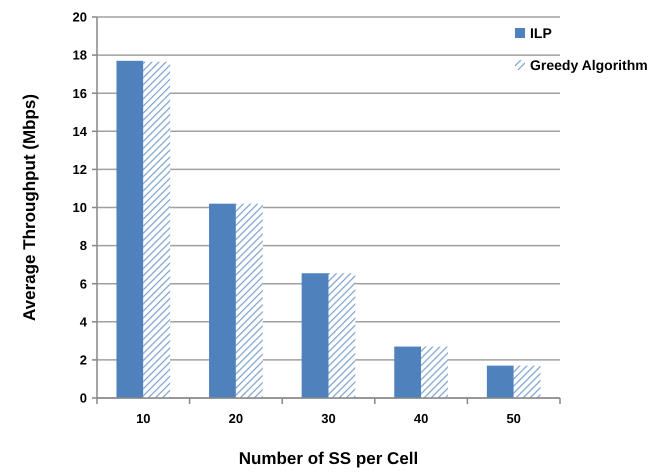 This screenshot has width=665, height=473. What do you see at coordinates (79, 93) in the screenshot?
I see `y-tick-label: 16` at bounding box center [79, 93].